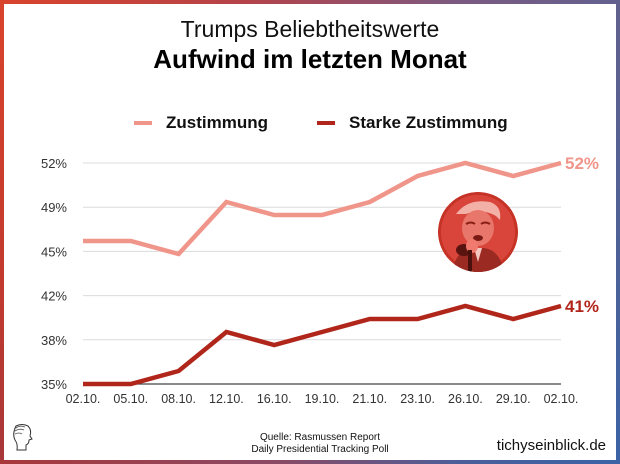  Describe the element at coordinates (217, 122) in the screenshot. I see `legend-label-zustimmung: Zustimmung` at that location.